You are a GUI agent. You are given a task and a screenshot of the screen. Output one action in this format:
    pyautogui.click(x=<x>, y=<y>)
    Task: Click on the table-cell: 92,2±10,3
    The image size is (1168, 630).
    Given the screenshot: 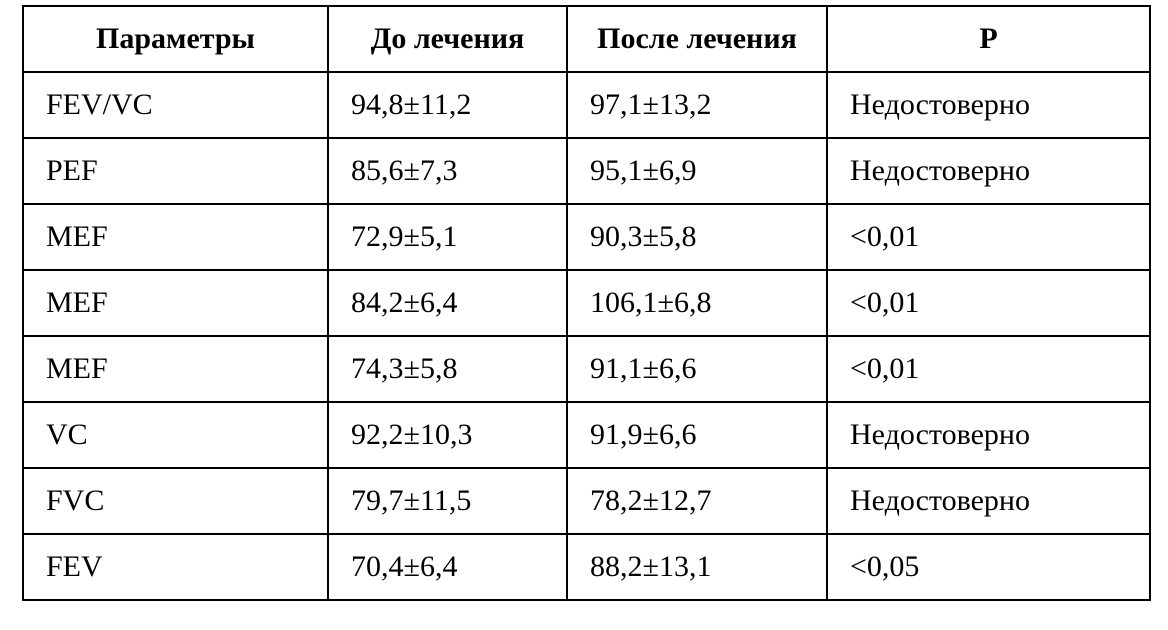 What is the action you would take?
    pyautogui.click(x=447, y=435)
    